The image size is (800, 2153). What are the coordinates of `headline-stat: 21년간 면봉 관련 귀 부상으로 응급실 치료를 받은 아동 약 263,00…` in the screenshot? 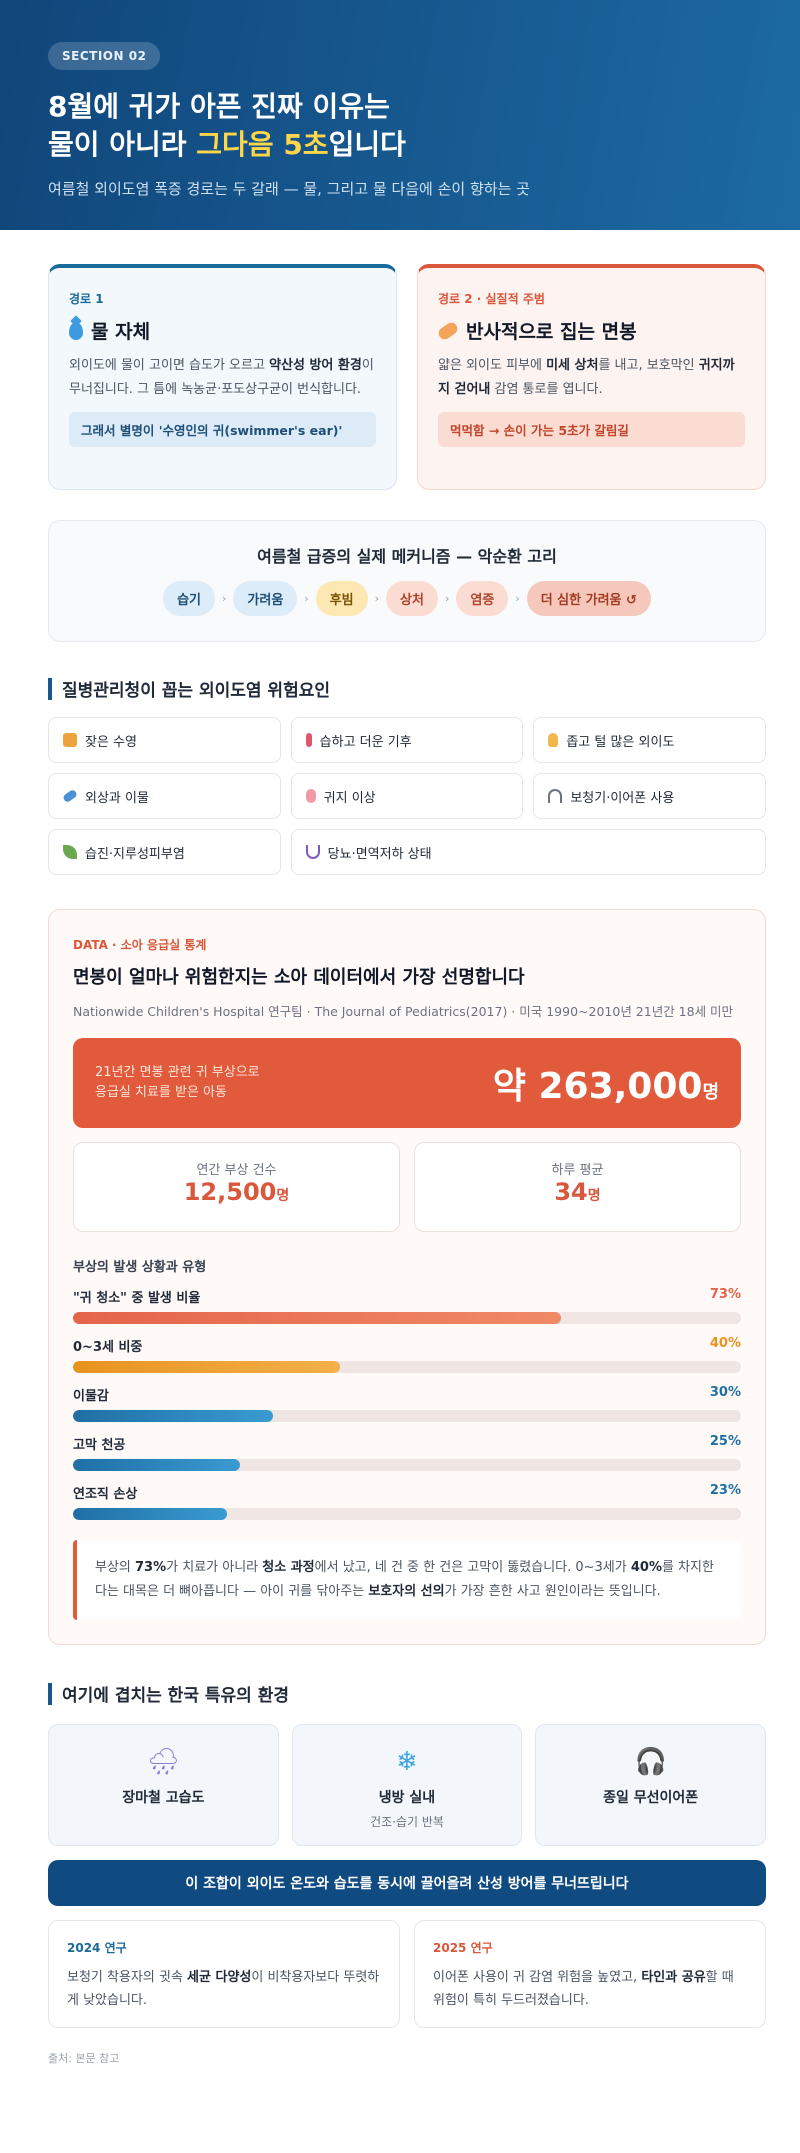 It's located at (407, 1083).